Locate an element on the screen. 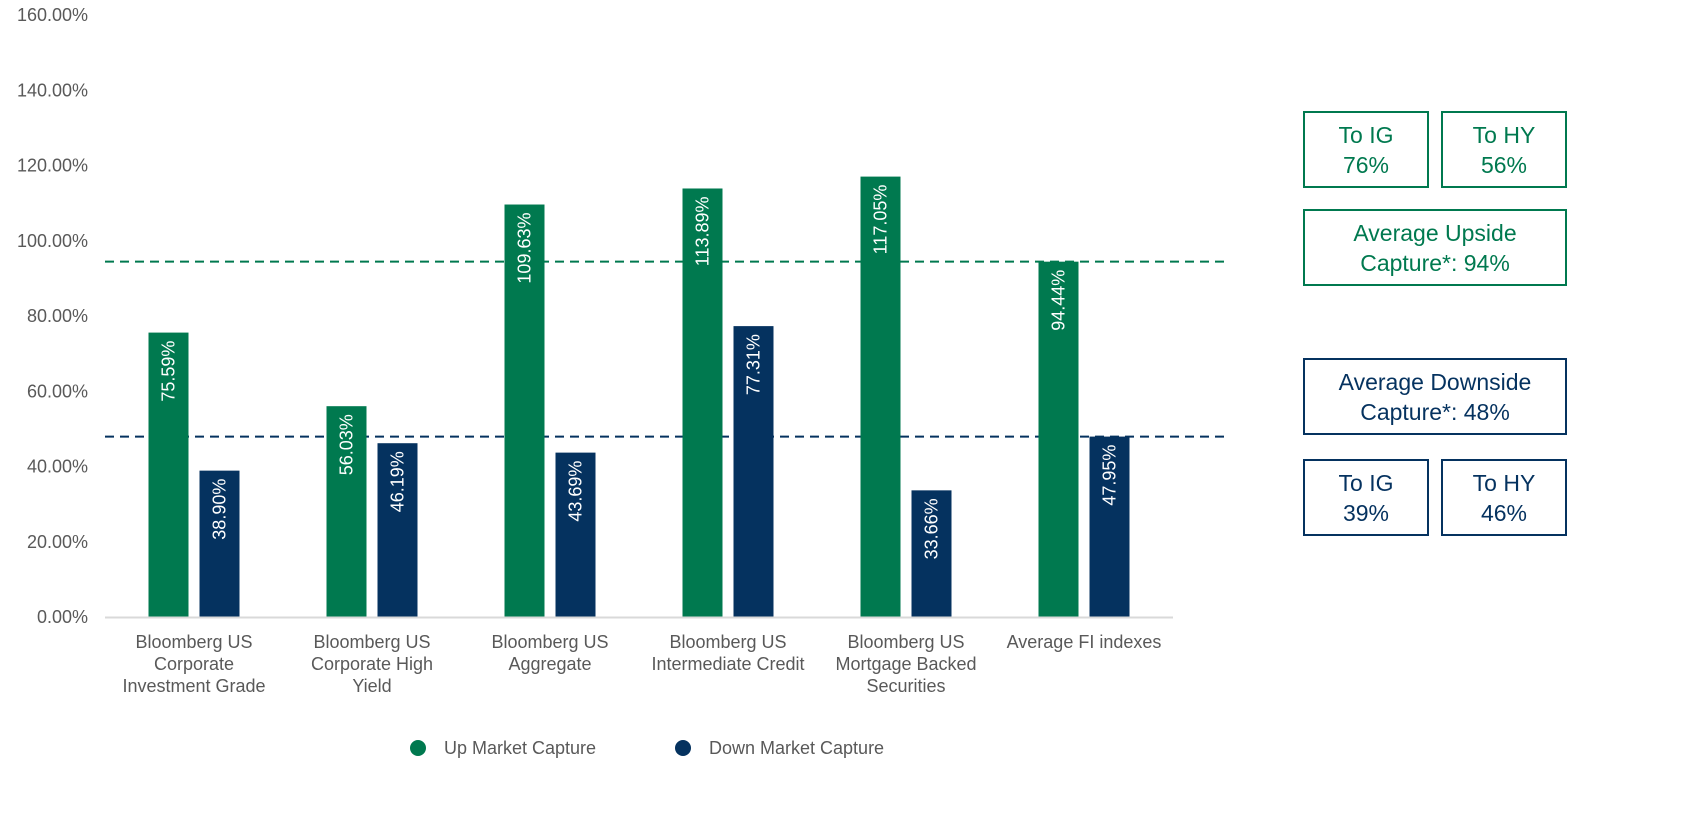  down-capture-data-label: 46.19% is located at coordinates (398, 481).